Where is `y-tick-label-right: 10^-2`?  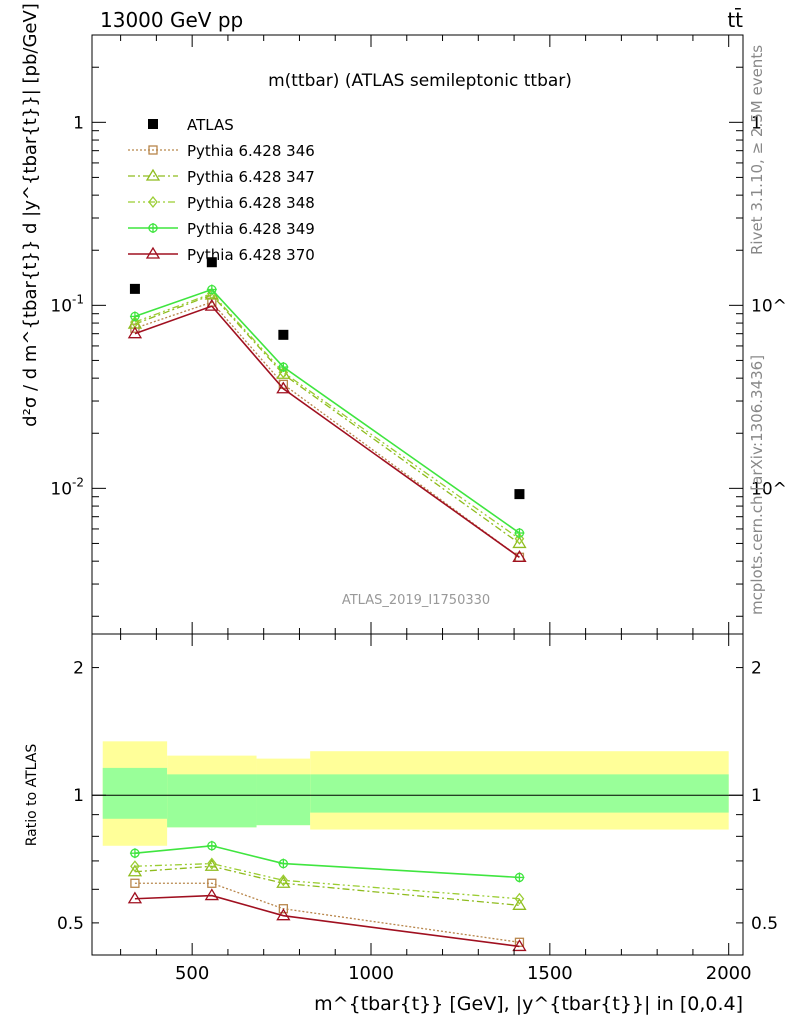
y-tick-label-right: 10^-2 is located at coordinates (768, 489).